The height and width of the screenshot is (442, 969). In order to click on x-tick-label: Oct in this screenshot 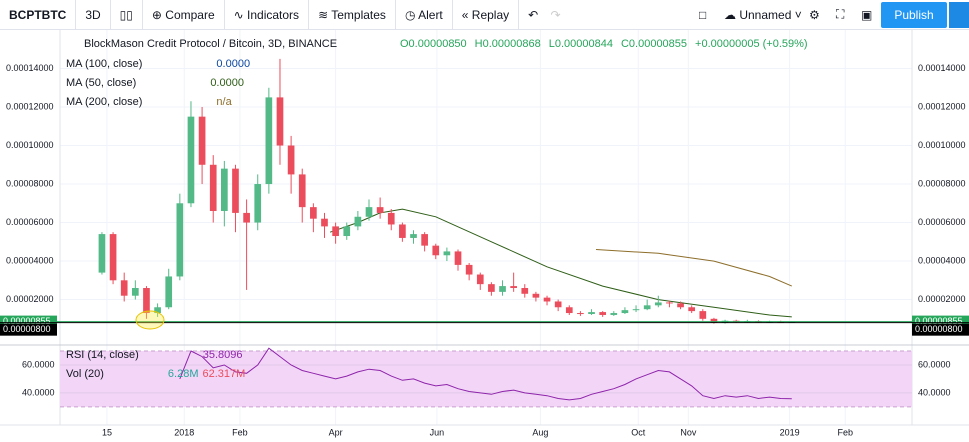, I will do `click(638, 432)`.